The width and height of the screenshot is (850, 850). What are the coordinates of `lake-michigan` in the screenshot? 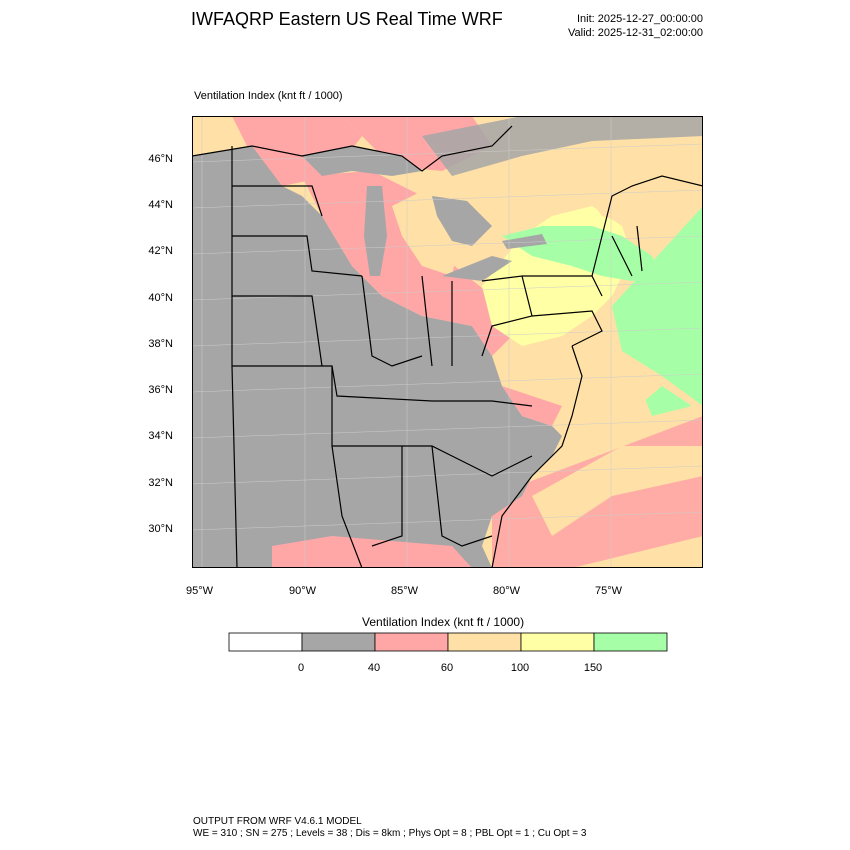 It's located at (375, 231).